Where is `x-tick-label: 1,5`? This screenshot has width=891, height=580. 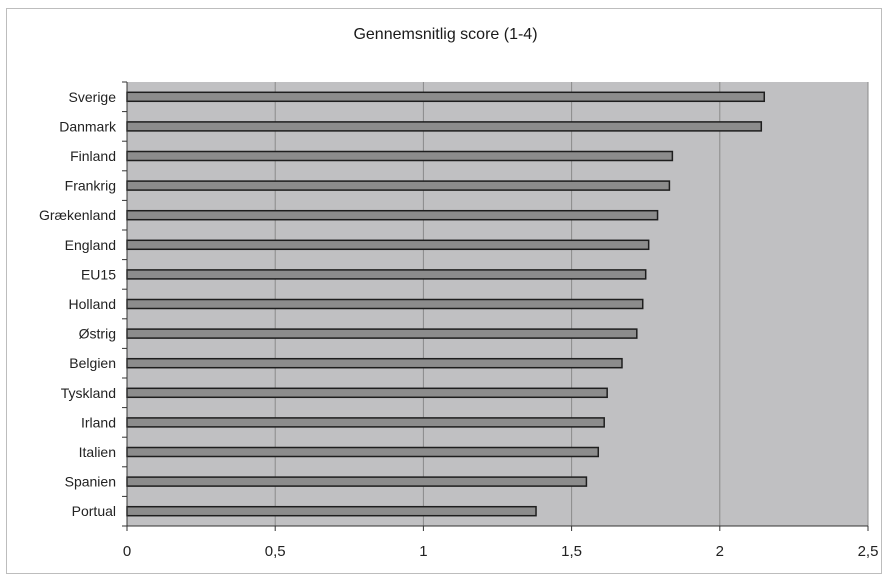 x-tick-label: 1,5 is located at coordinates (571, 551).